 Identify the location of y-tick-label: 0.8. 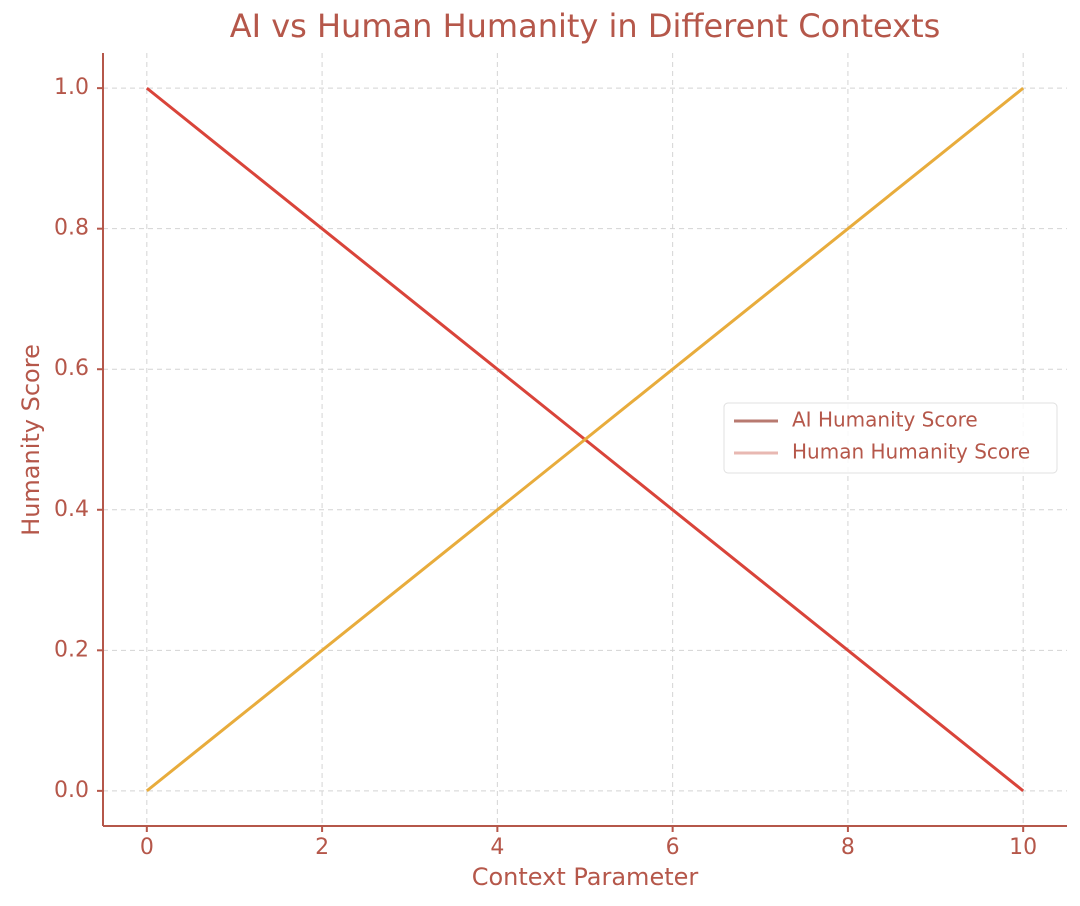
(71, 228).